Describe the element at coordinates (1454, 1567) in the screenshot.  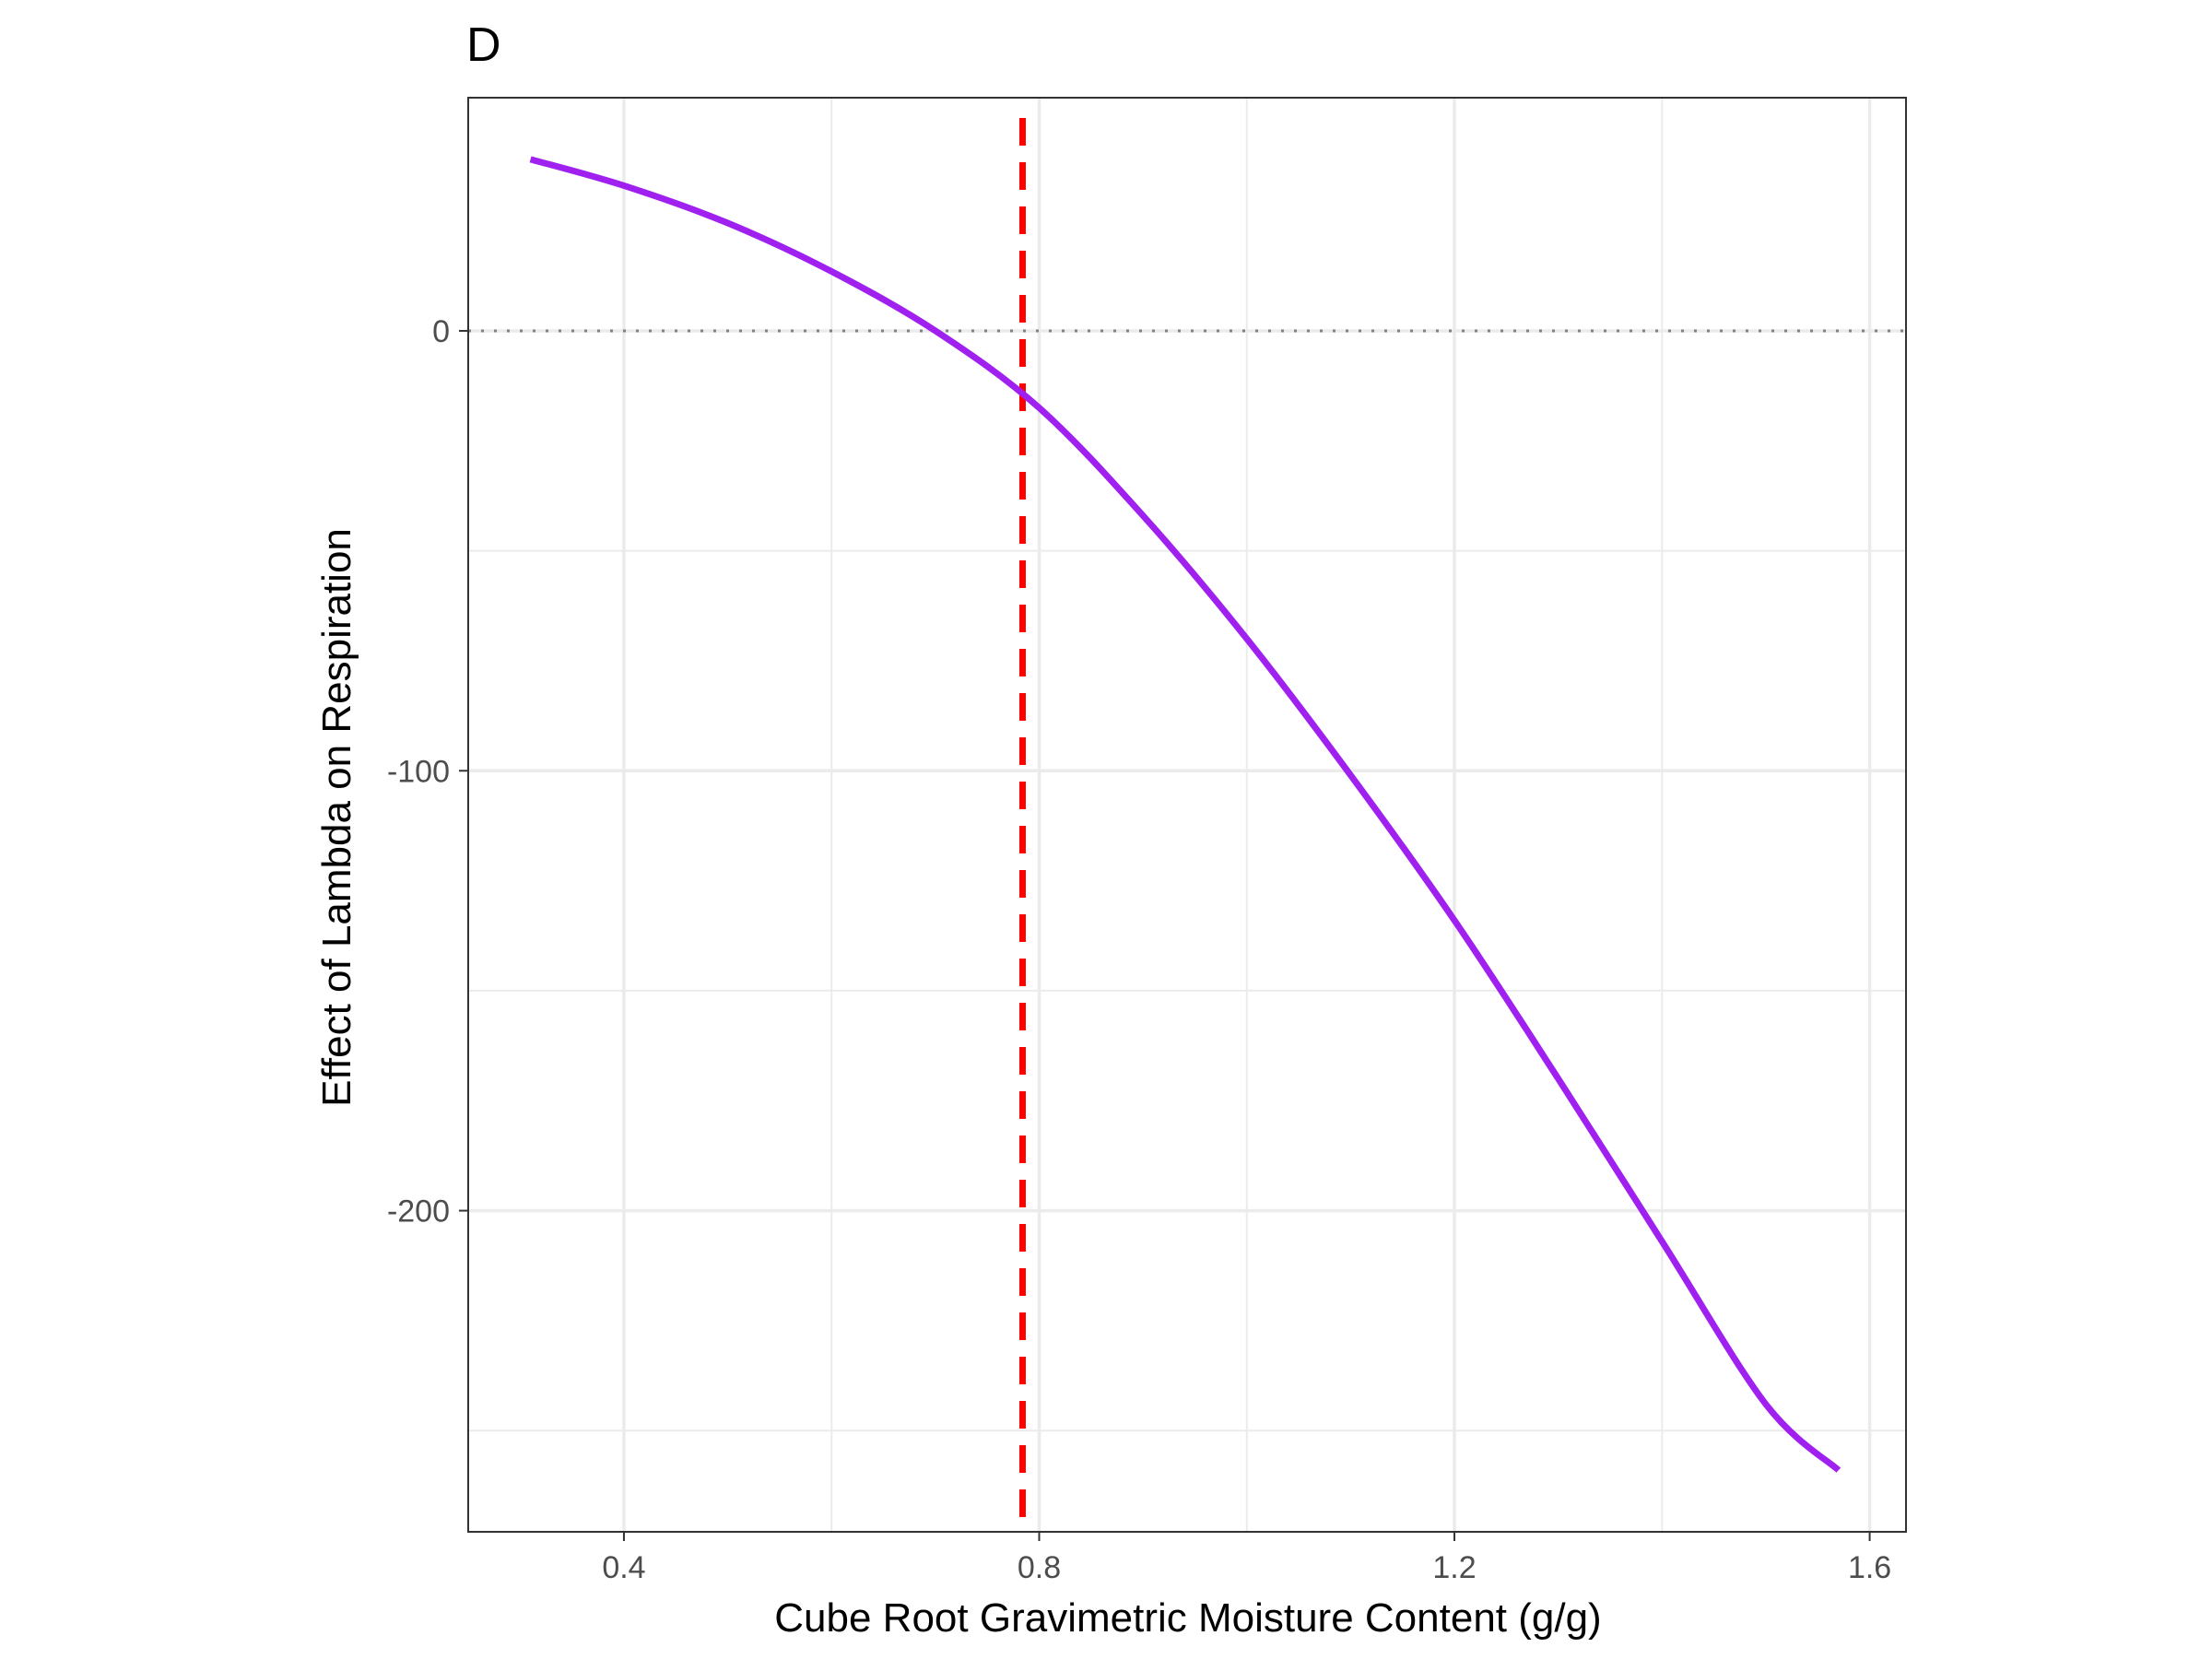
I see `x-tick-label: 1.2` at that location.